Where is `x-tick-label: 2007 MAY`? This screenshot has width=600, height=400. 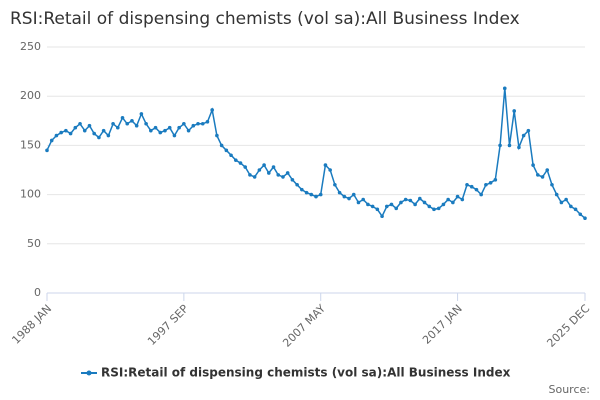
x-tick-label: 2007 MAY is located at coordinates (304, 326).